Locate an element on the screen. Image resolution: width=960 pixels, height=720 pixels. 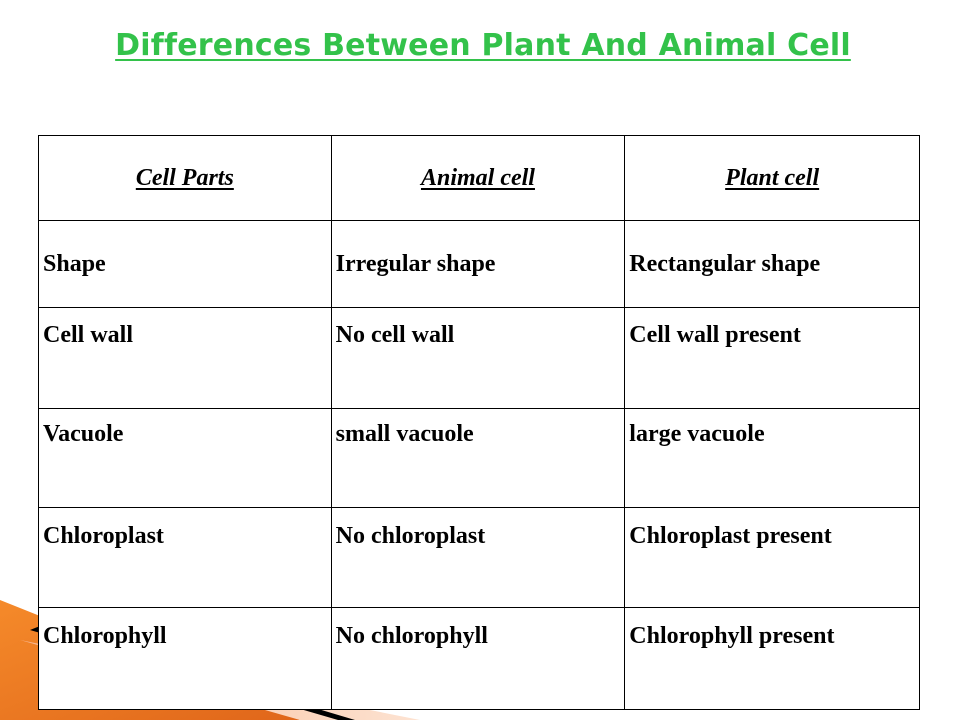
table-cell: Chloroplast is located at coordinates (185, 557).